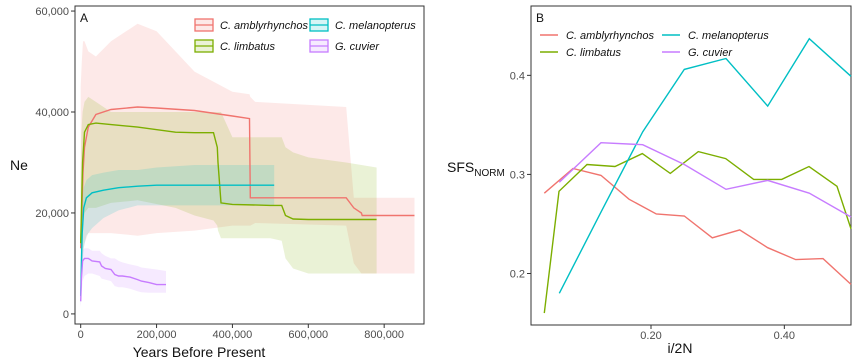 This screenshot has width=856, height=364. I want to click on y-tick-label: 60,000, so click(52, 12).